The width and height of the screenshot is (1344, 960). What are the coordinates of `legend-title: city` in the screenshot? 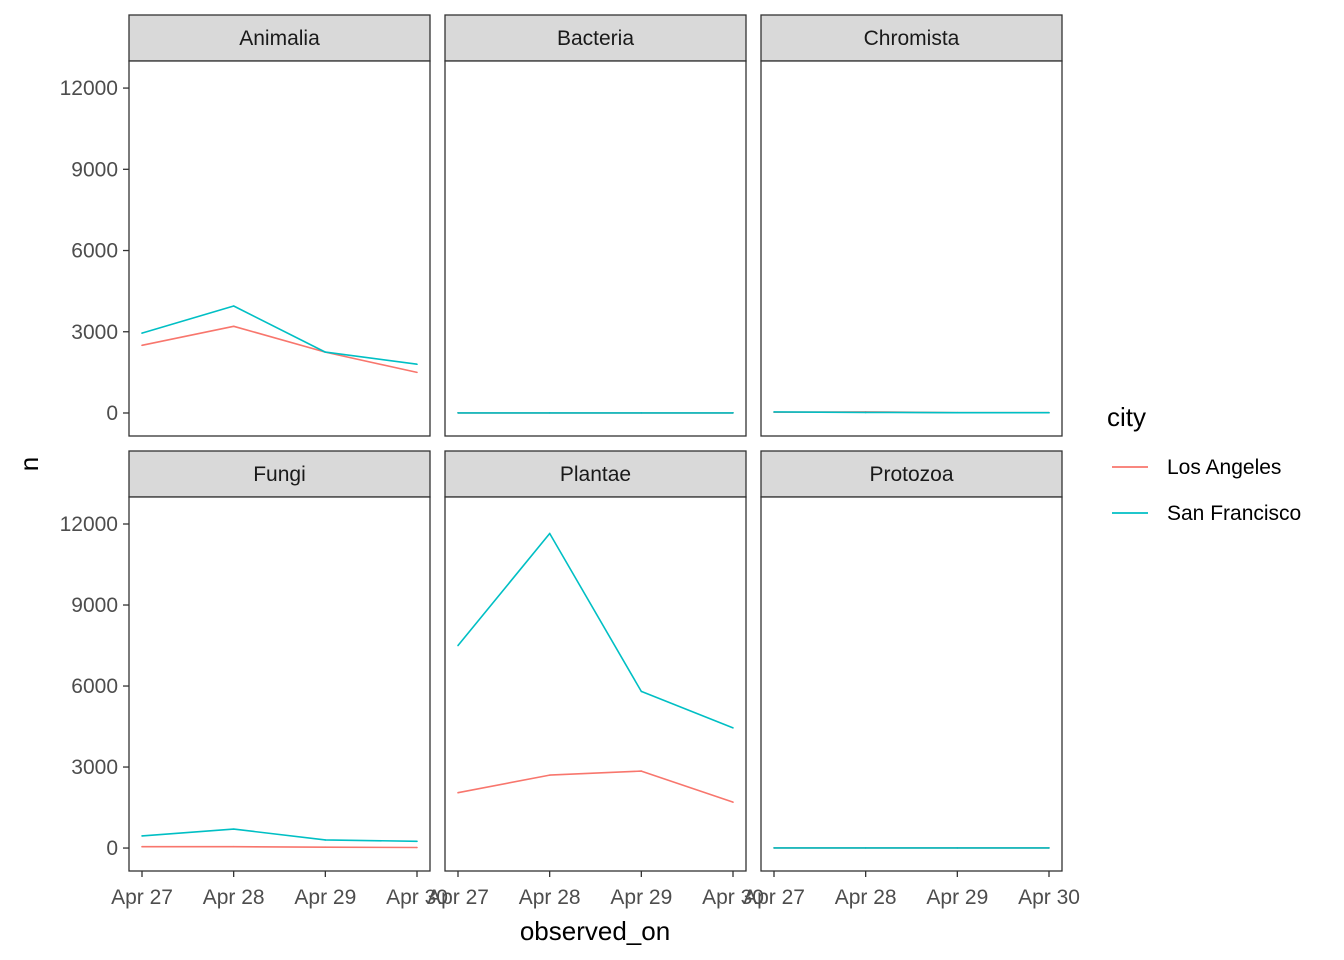 It's located at (1126, 417).